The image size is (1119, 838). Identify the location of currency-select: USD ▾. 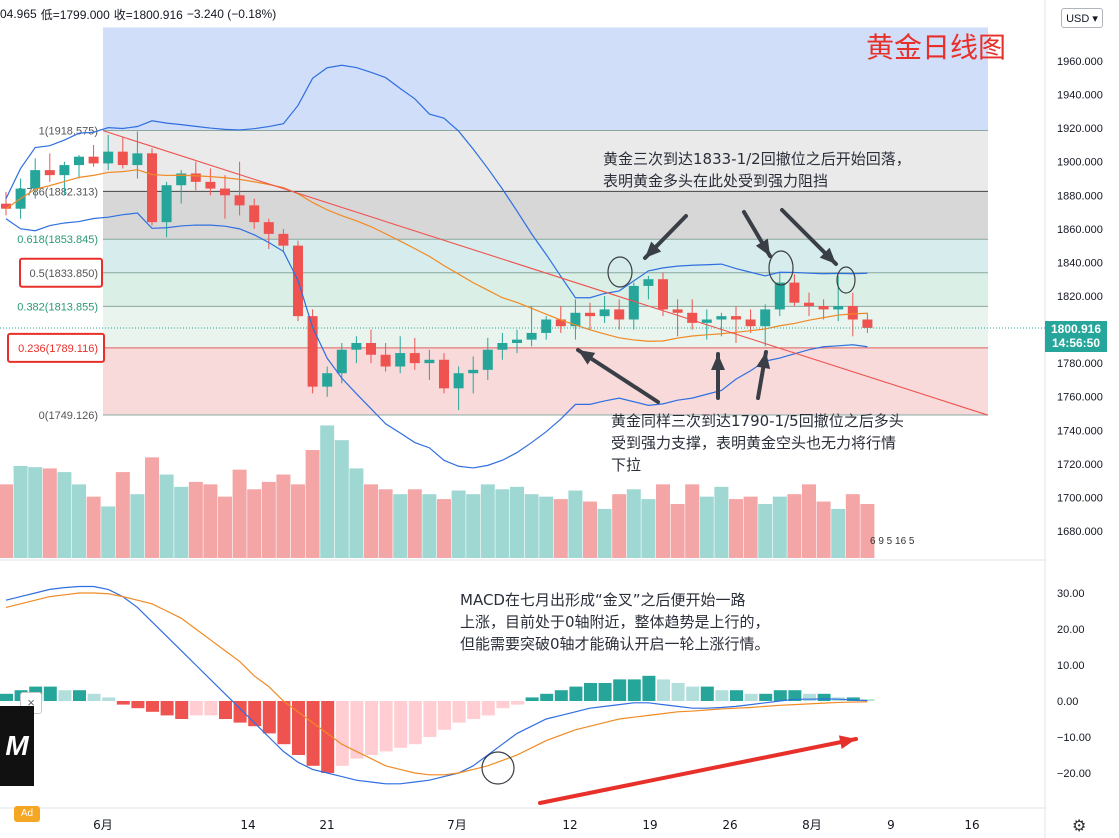
(1082, 18).